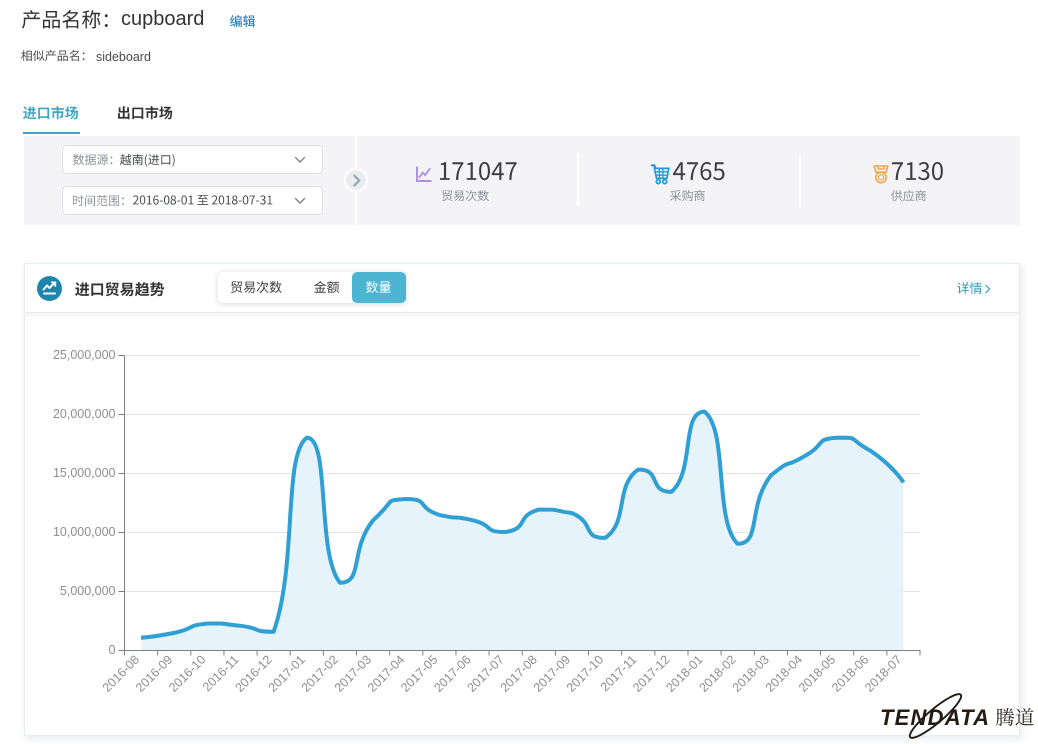  I want to click on svg-text: 0, so click(112, 650).